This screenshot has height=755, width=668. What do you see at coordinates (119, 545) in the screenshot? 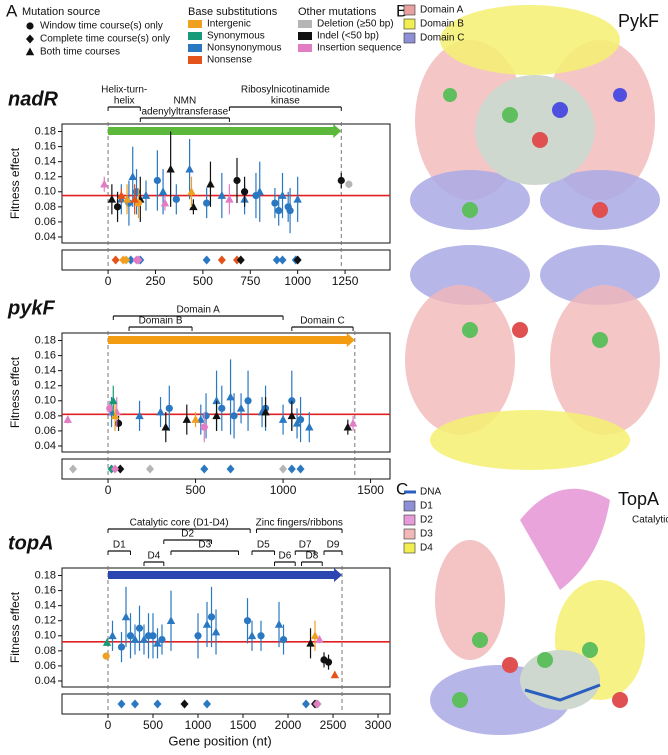
I see `domain-label: D1` at bounding box center [119, 545].